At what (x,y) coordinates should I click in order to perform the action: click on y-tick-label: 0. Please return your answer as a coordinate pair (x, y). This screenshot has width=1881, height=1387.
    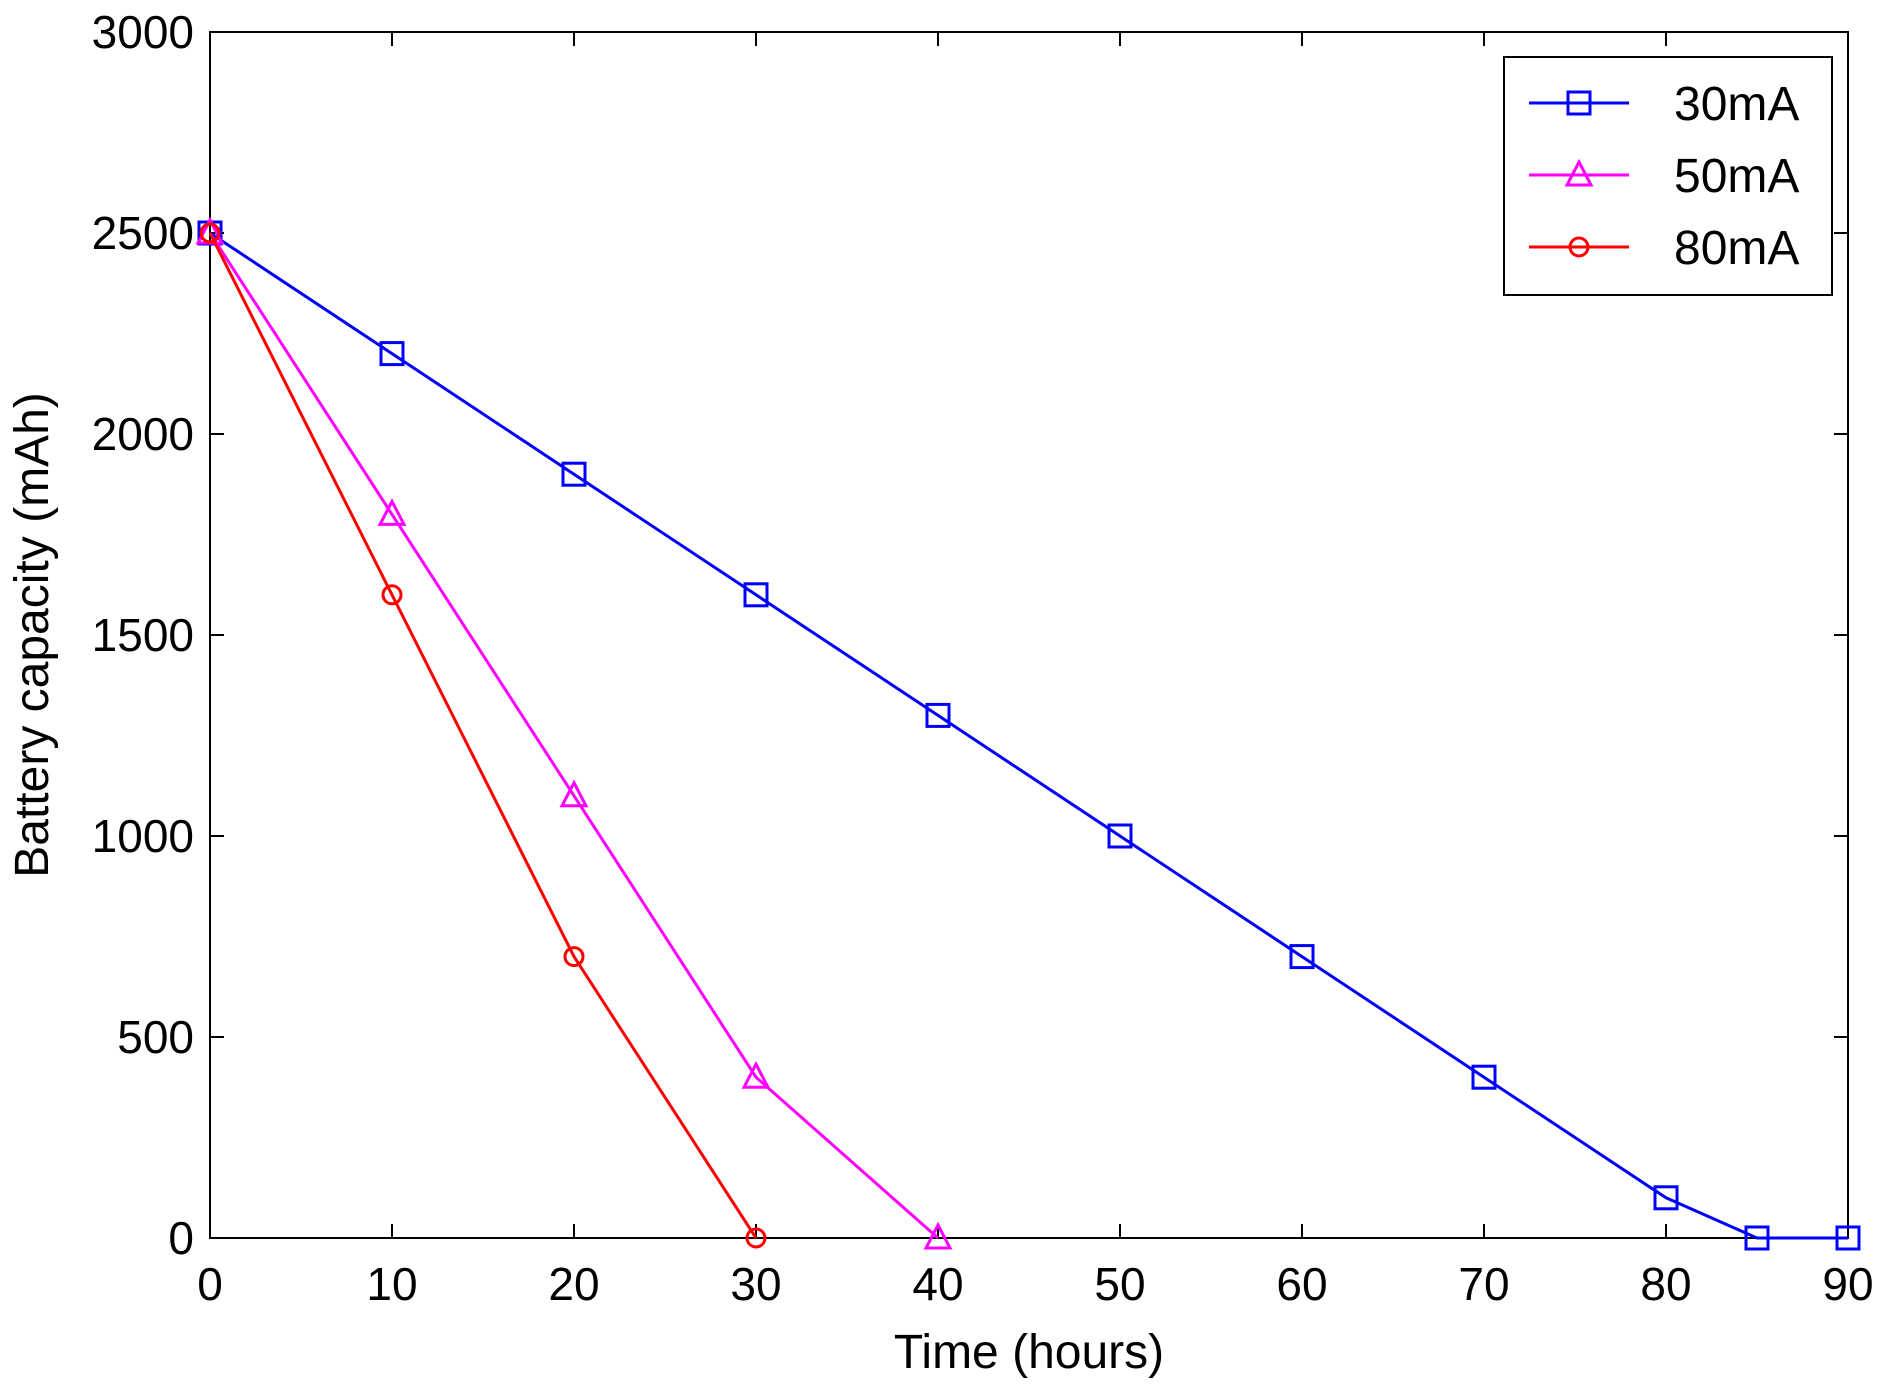
    Looking at the image, I should click on (181, 1238).